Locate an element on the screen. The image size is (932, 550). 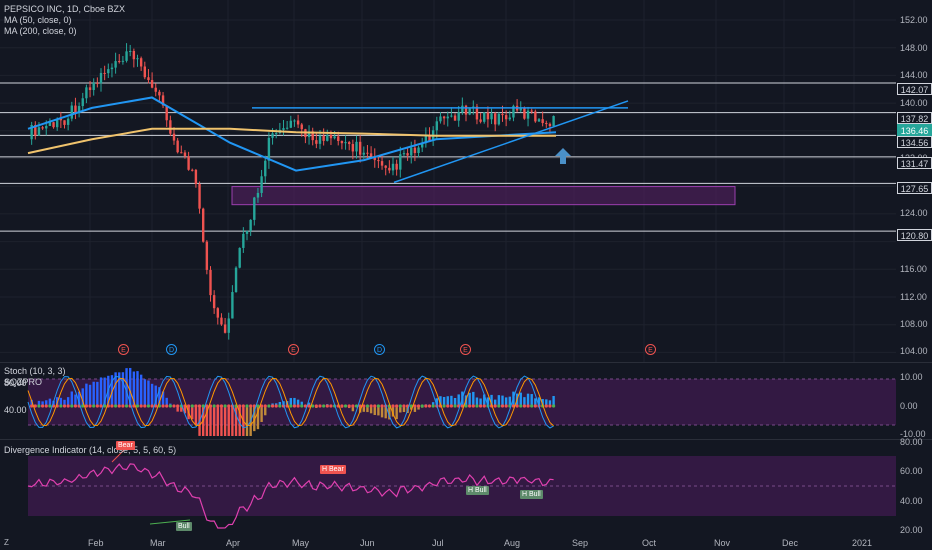
stoch-label-40: 40.00 is located at coordinates (15, 410).